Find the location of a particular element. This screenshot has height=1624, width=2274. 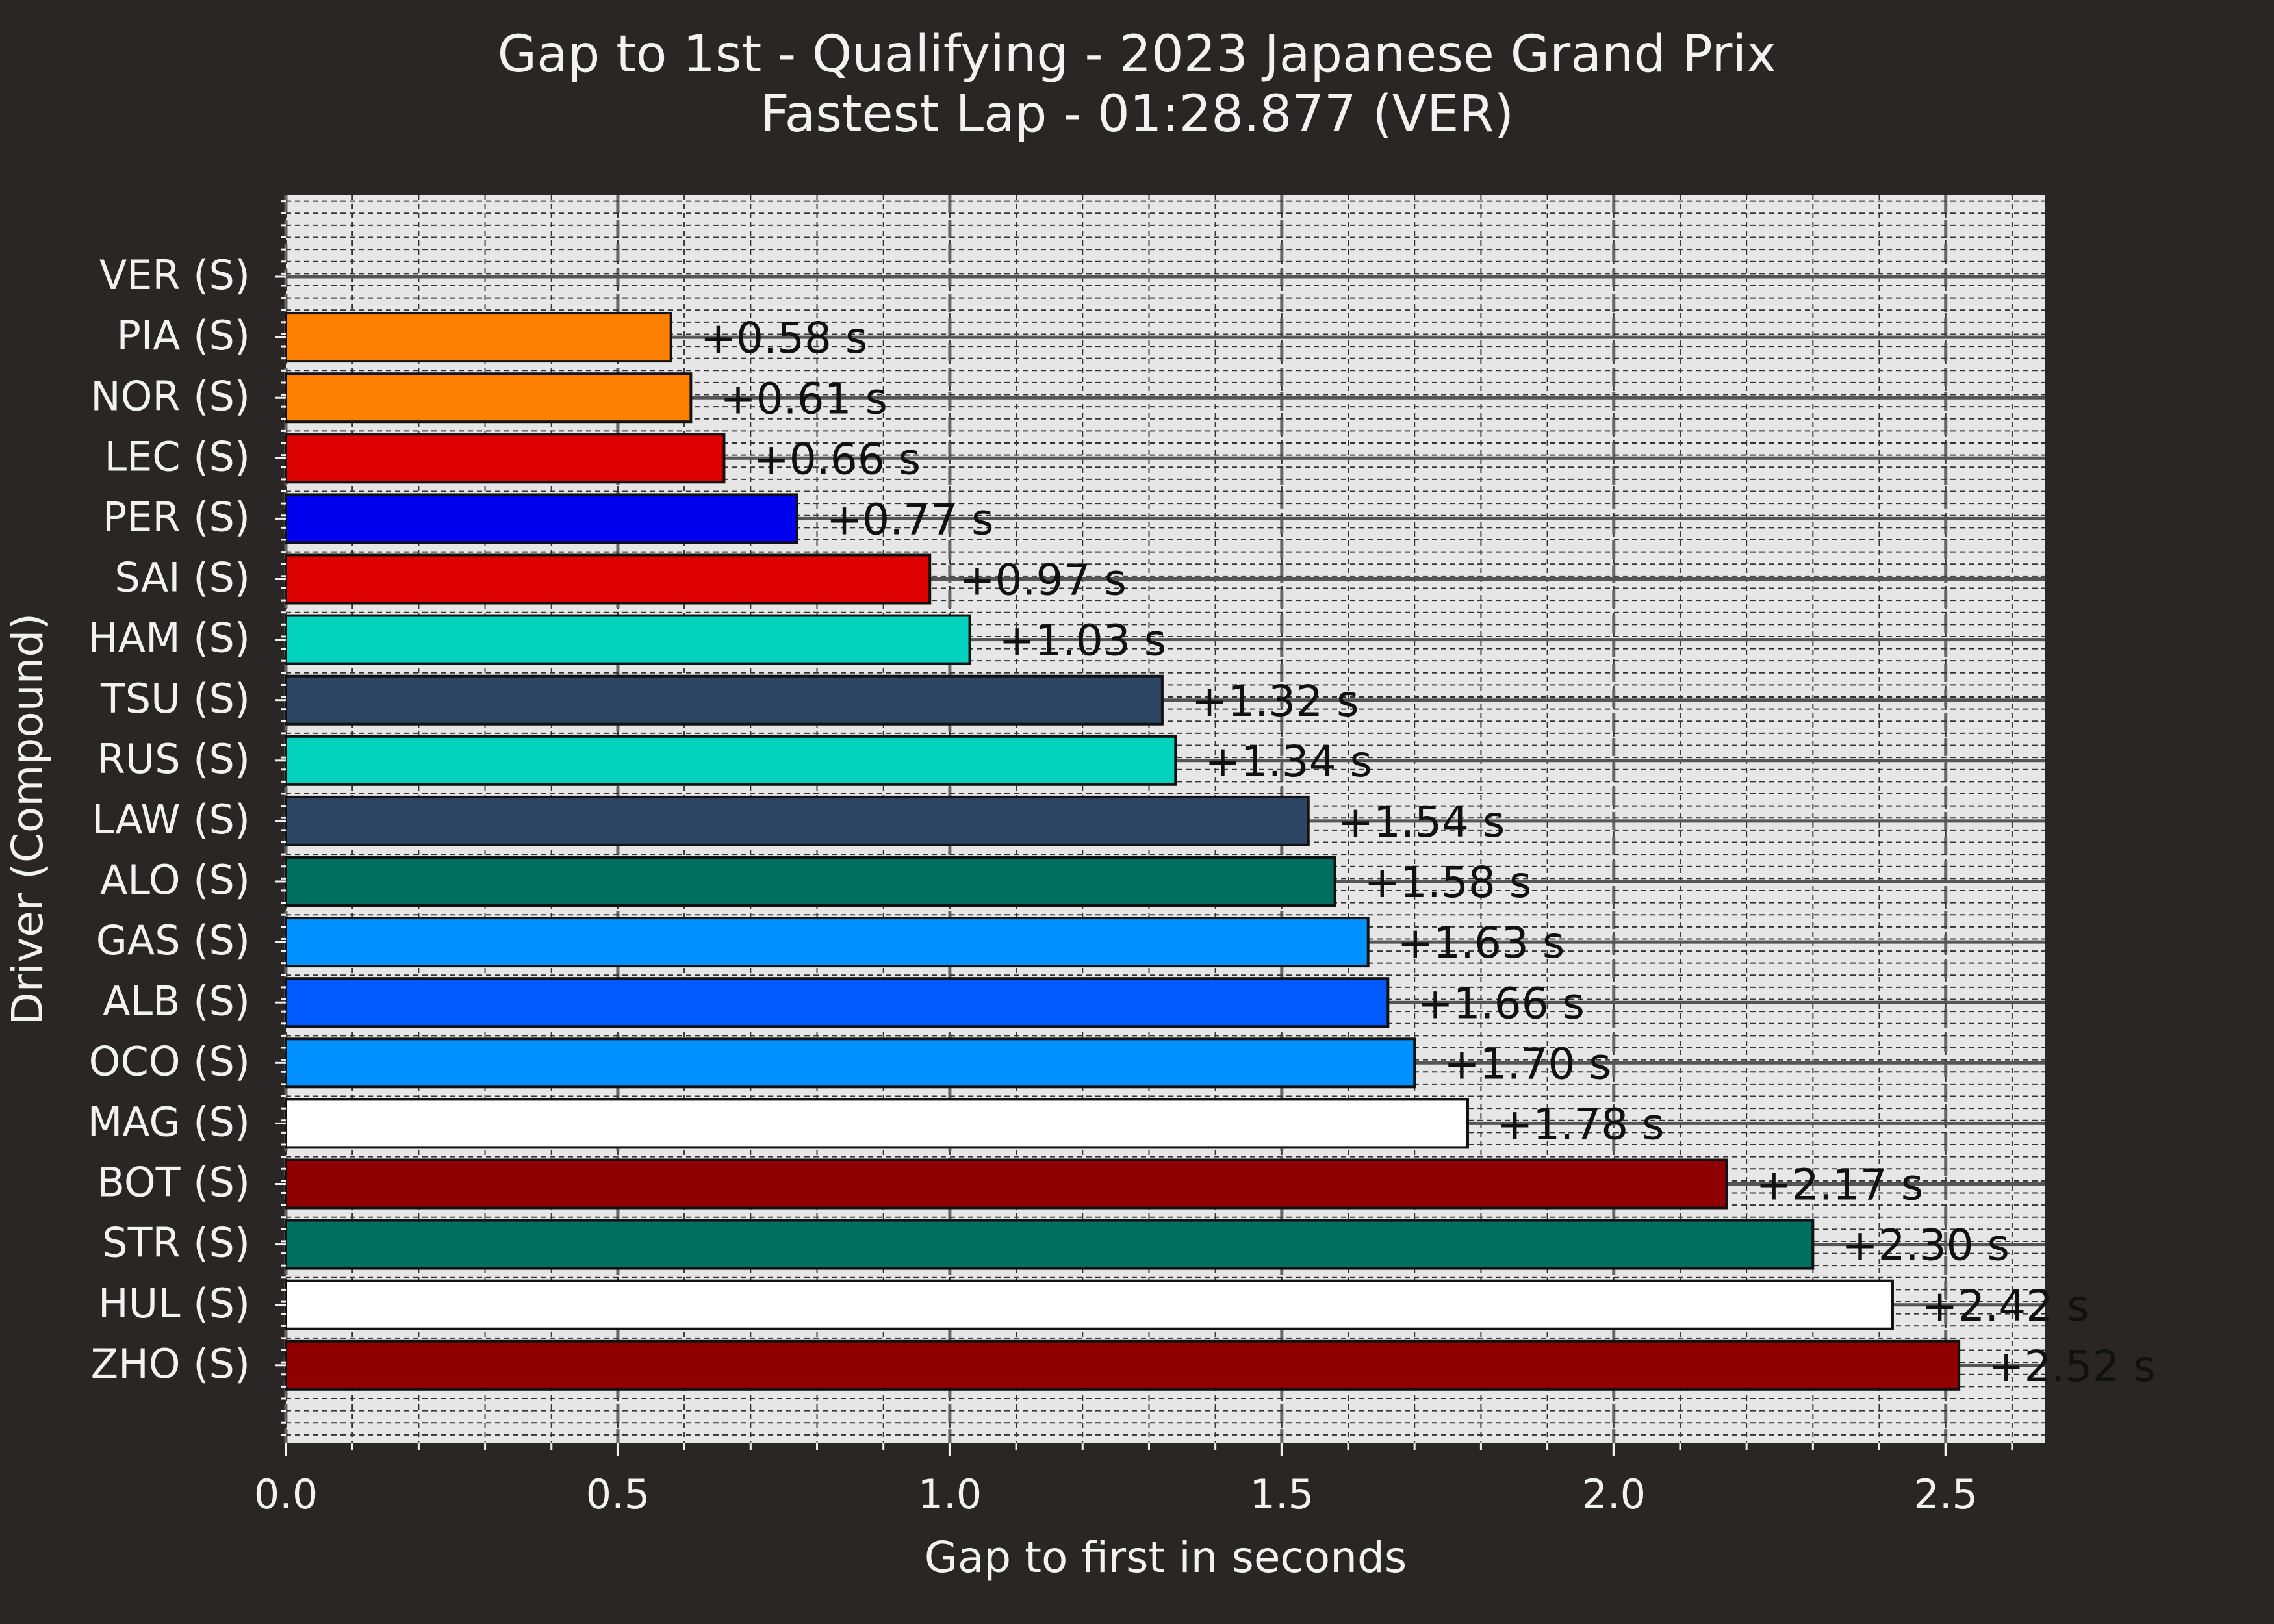

bar-str is located at coordinates (1050, 1244).